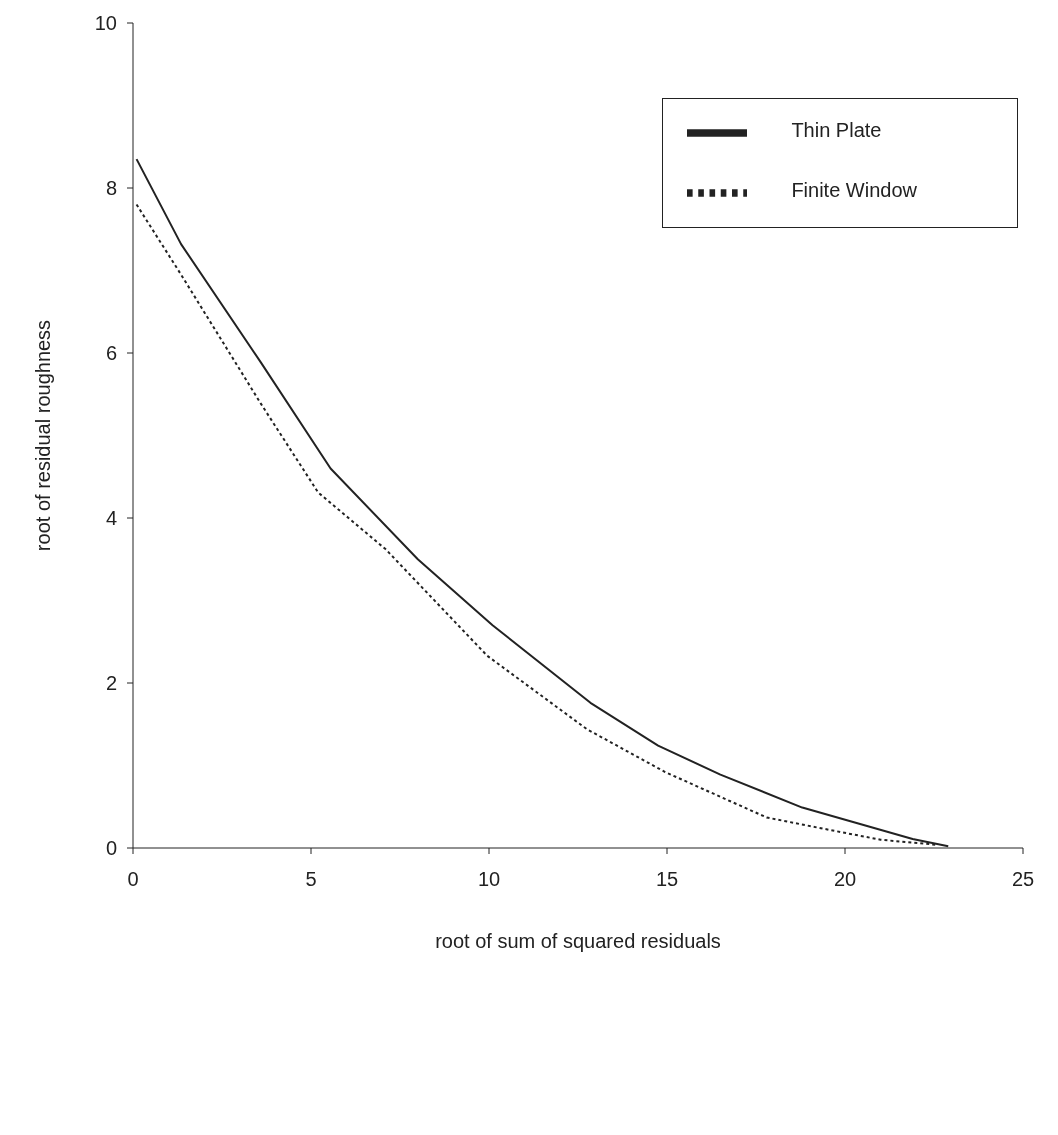  Describe the element at coordinates (43, 435) in the screenshot. I see `y-axis-title: root of residual roughness` at that location.